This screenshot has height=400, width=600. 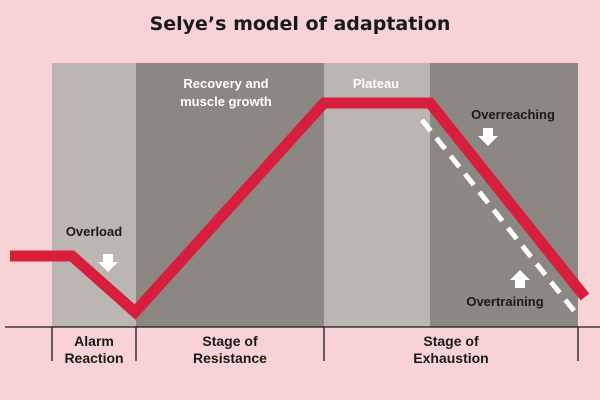 I want to click on alarm-stage-label-line1: Alarm, so click(x=94, y=341).